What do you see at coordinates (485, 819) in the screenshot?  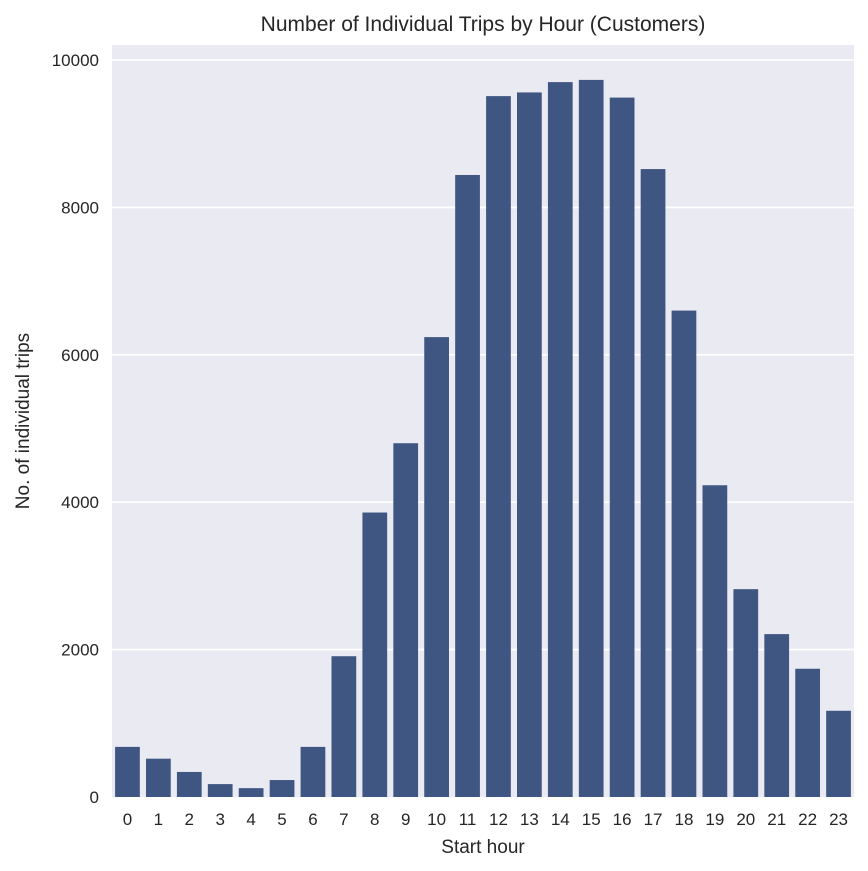 I see `x-tick-labels: 0 1 2 3 4 5 6 7 8 9 10 11 12 13 14 15 16 17 18 19 20 21 22 23` at bounding box center [485, 819].